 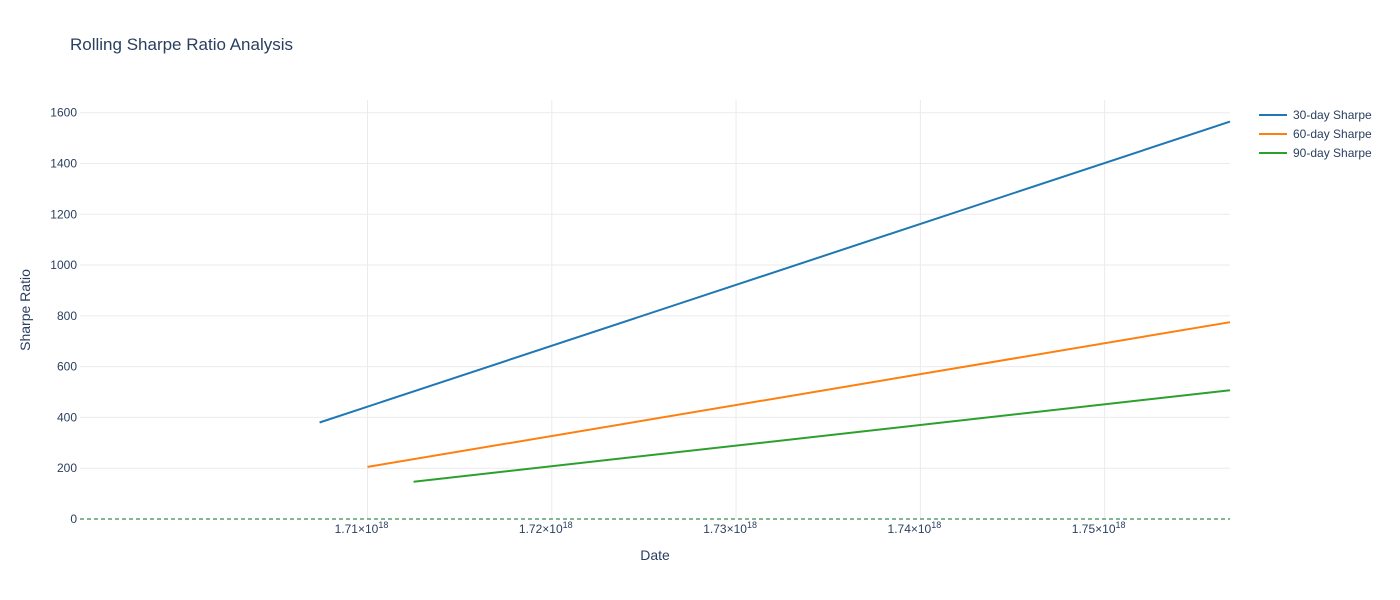 I want to click on x-tick-label: 1.73×10¹⁸, so click(x=730, y=528).